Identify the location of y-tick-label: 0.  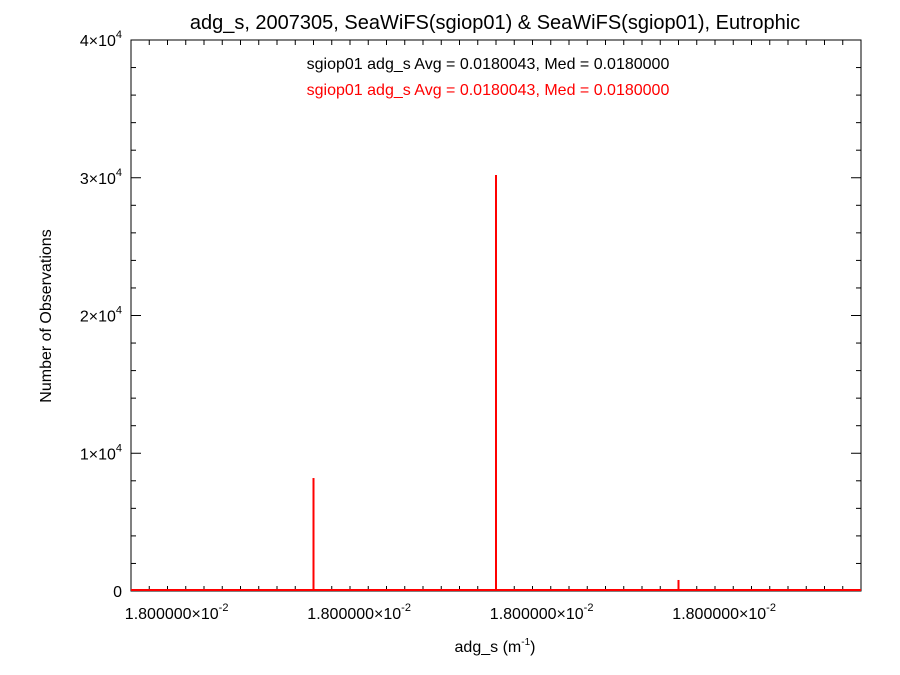
(117, 592).